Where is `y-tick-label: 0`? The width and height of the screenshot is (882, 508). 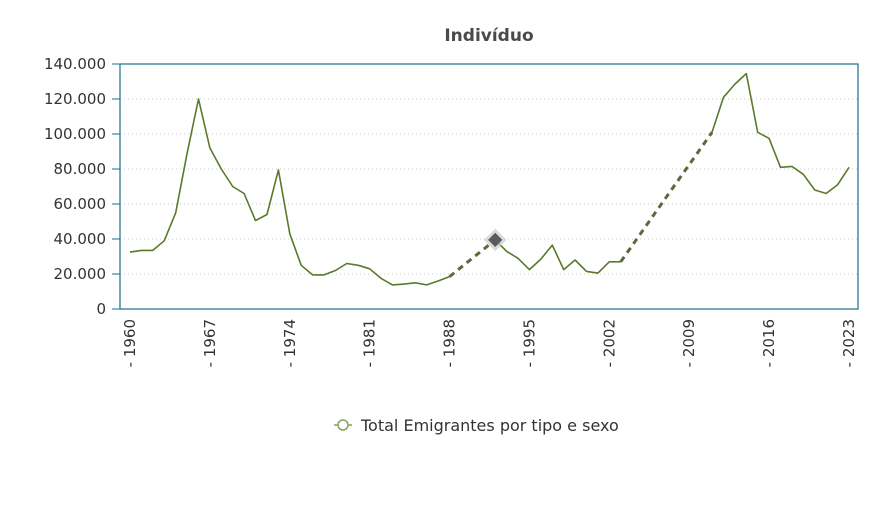
y-tick-label: 0 is located at coordinates (101, 309).